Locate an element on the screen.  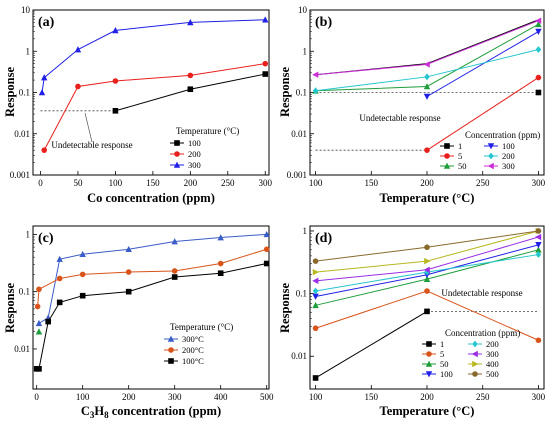
panel-c-y-axis-label: Response is located at coordinates (10, 308).